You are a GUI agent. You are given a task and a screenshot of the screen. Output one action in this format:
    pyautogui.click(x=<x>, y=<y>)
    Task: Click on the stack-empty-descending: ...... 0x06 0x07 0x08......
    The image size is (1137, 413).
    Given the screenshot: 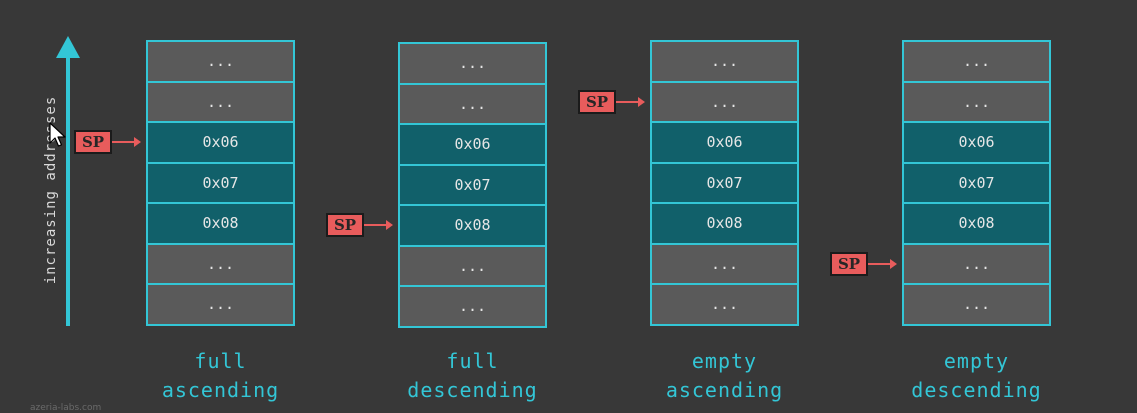 What is the action you would take?
    pyautogui.click(x=976, y=183)
    